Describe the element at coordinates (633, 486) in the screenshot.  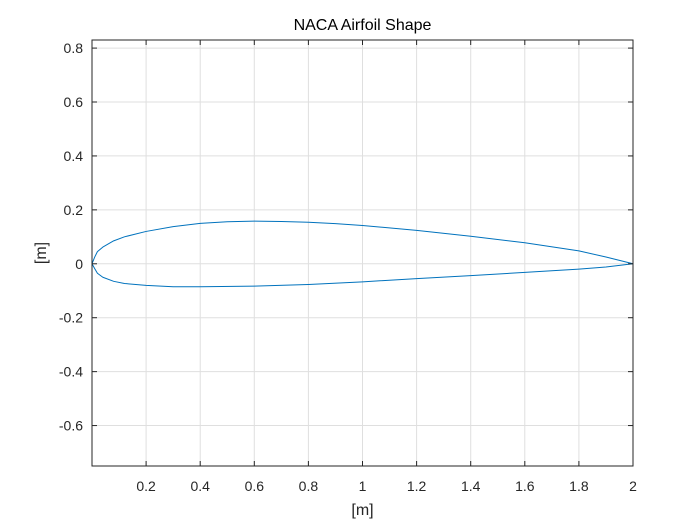
I see `x-tick-label: 2` at that location.